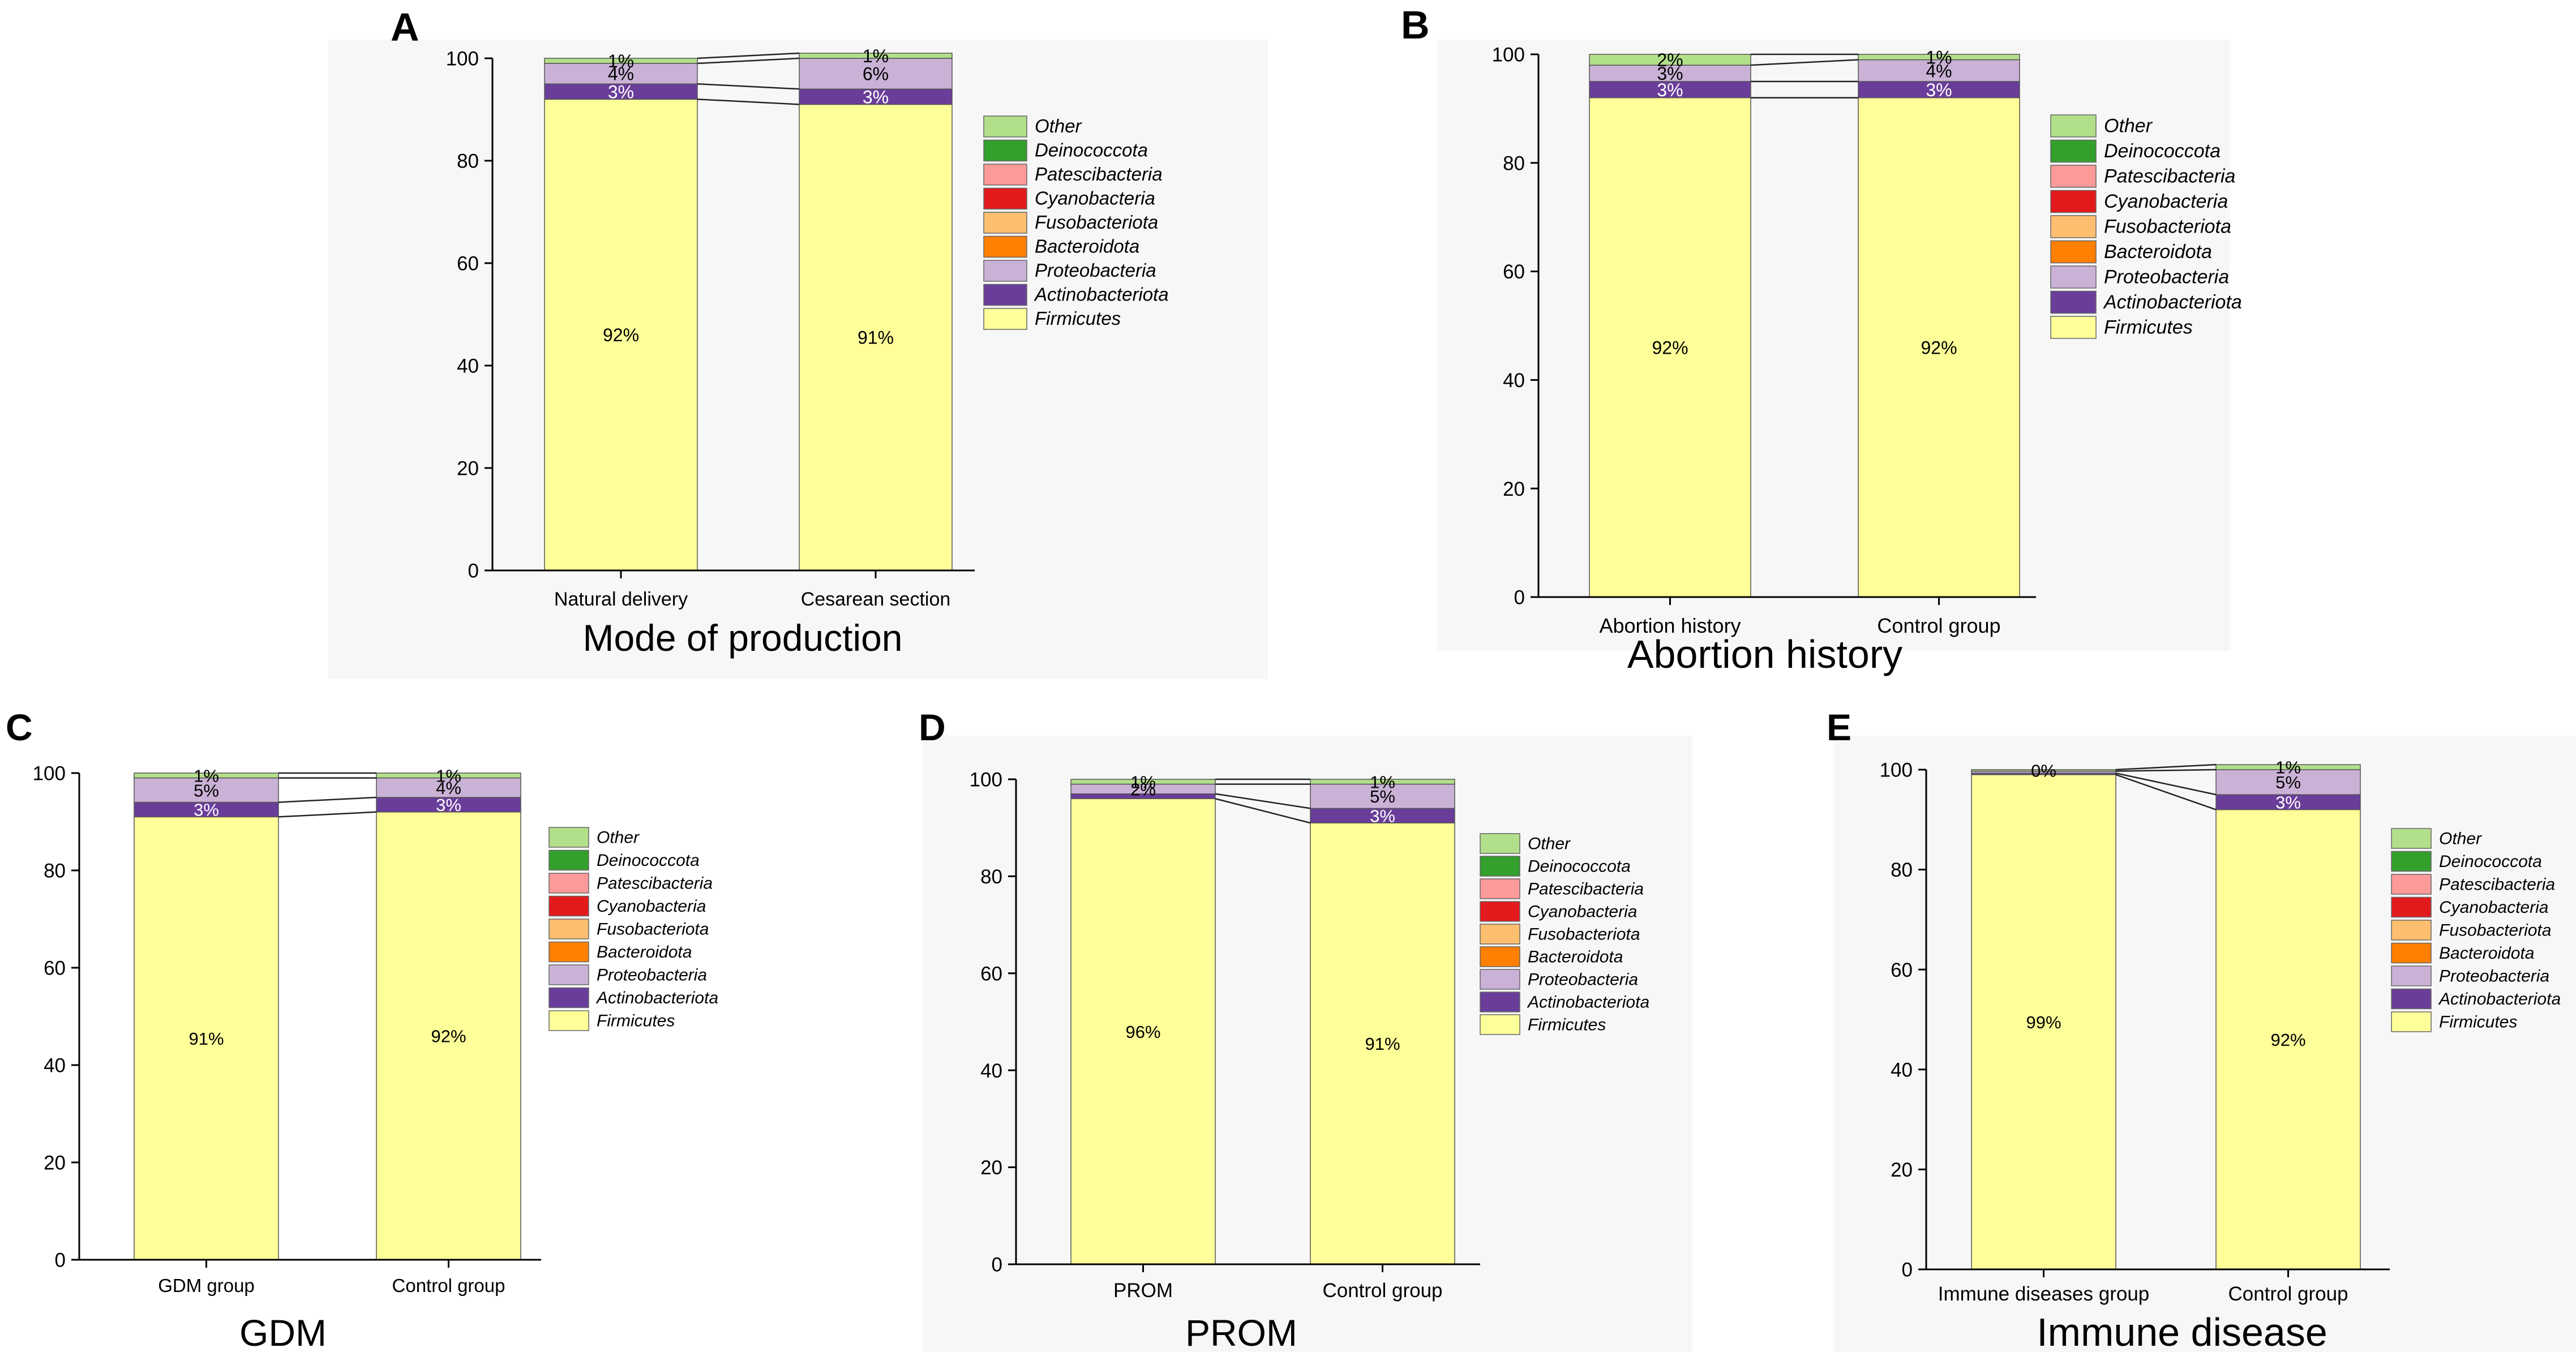  Describe the element at coordinates (742, 638) in the screenshot. I see `panel-title: Mode of production` at that location.